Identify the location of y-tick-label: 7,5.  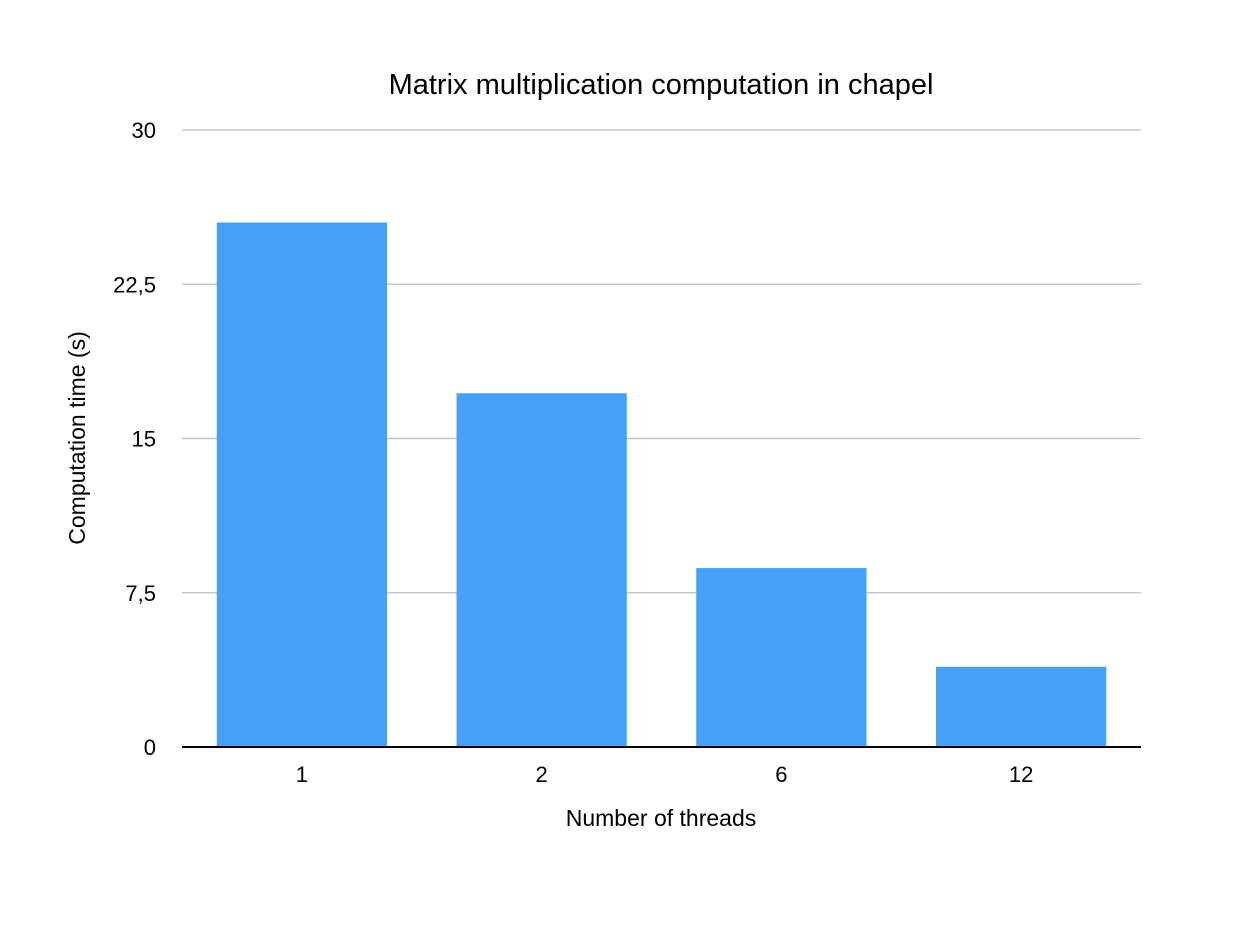
(140, 593).